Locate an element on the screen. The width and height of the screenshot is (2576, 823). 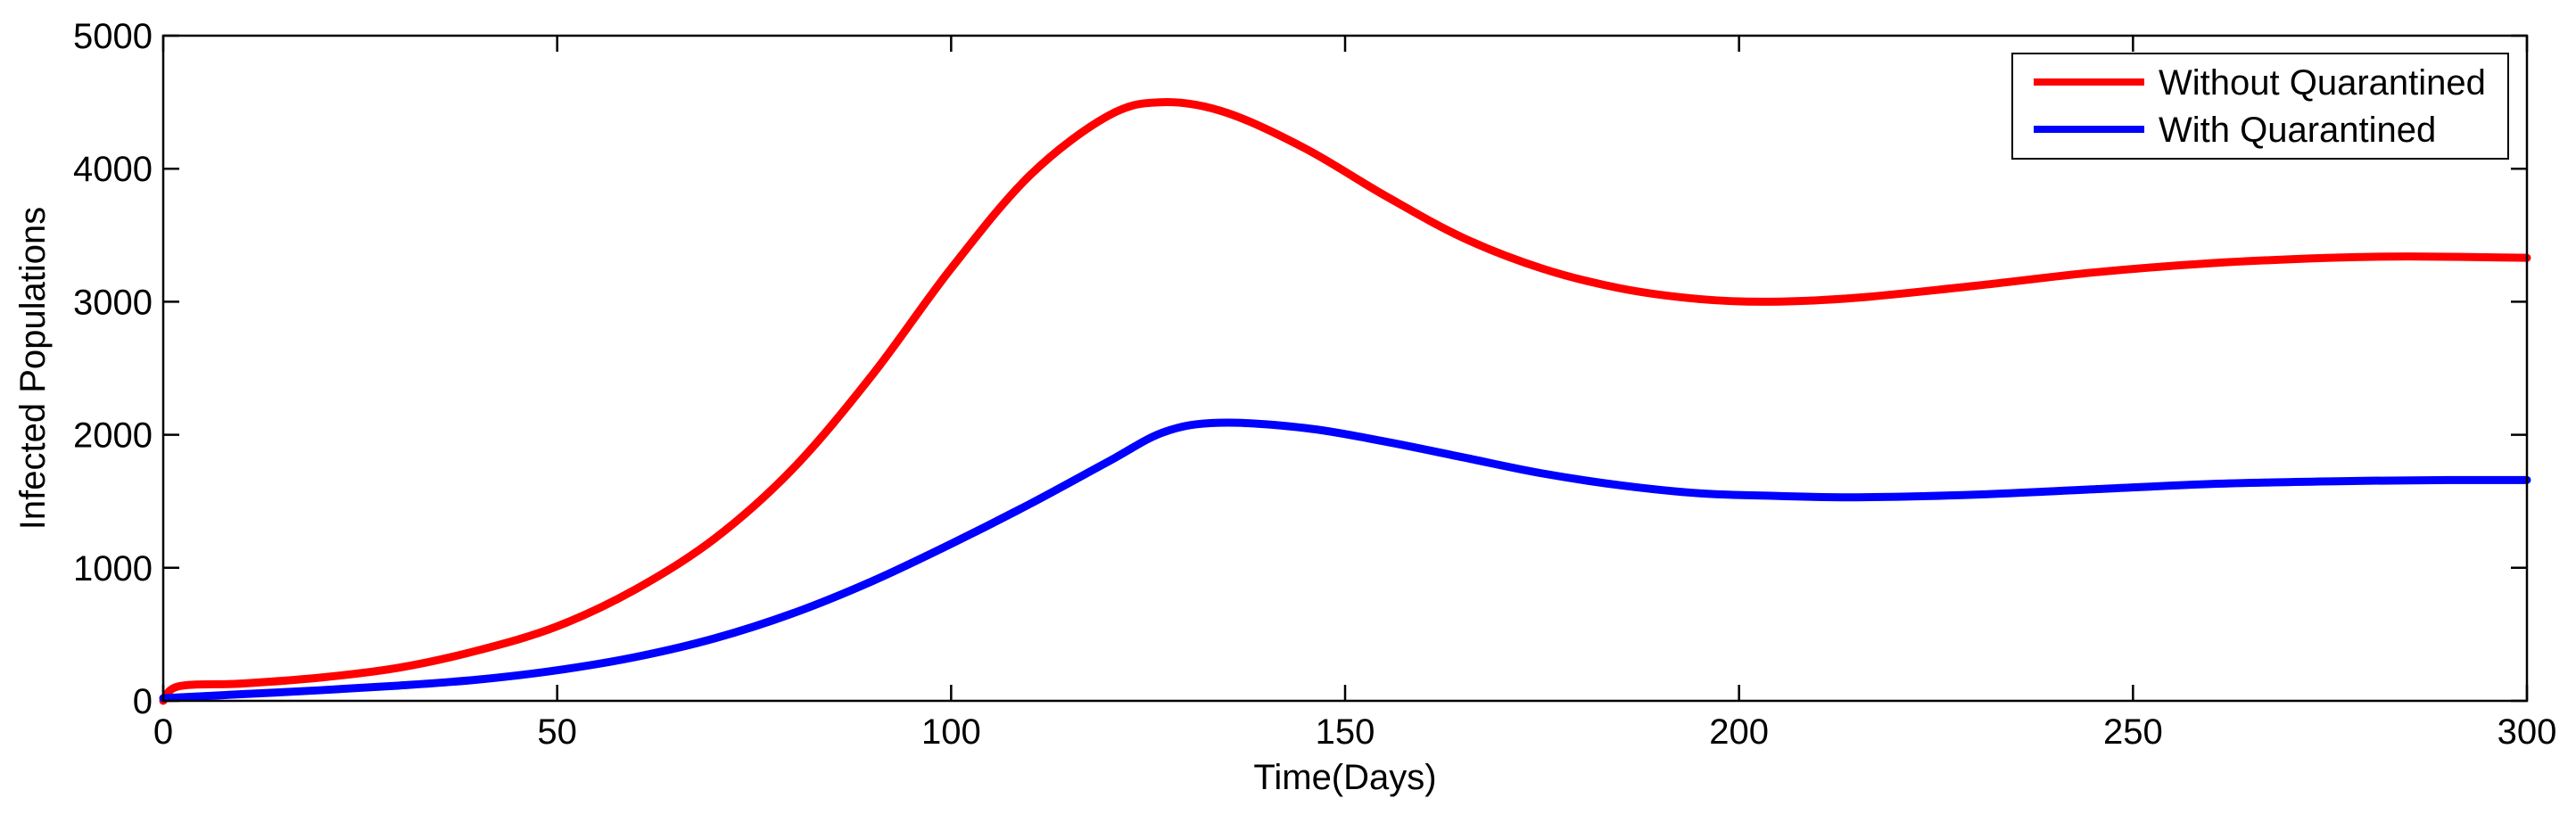
x-axis-label: Time(Days) is located at coordinates (1344, 777).